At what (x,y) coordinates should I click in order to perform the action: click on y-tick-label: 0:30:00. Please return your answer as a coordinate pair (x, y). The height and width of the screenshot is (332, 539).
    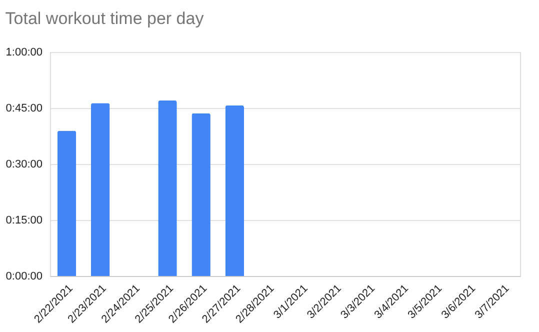
    Looking at the image, I should click on (24, 164).